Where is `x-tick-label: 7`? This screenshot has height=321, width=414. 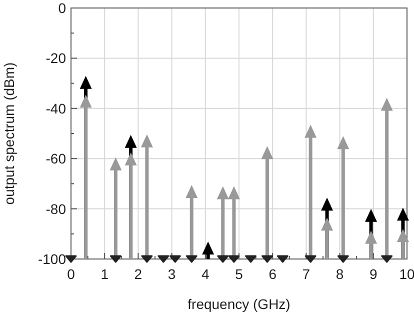 x-tick-label: 7 is located at coordinates (306, 274).